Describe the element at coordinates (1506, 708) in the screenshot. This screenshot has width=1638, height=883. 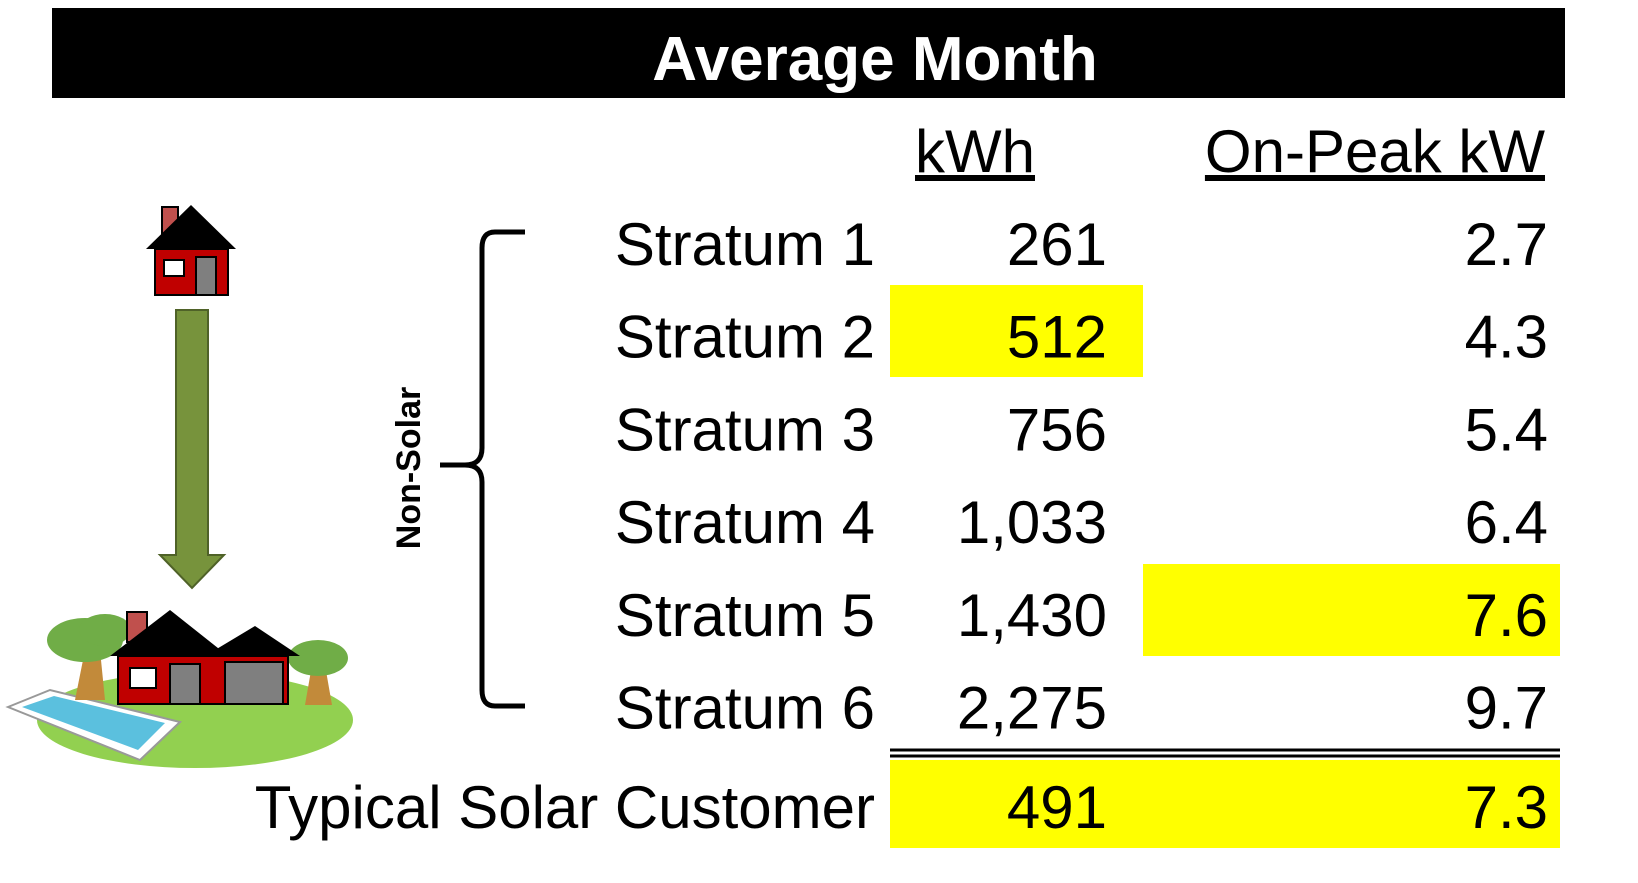
I see `kw-value: 9.7` at that location.